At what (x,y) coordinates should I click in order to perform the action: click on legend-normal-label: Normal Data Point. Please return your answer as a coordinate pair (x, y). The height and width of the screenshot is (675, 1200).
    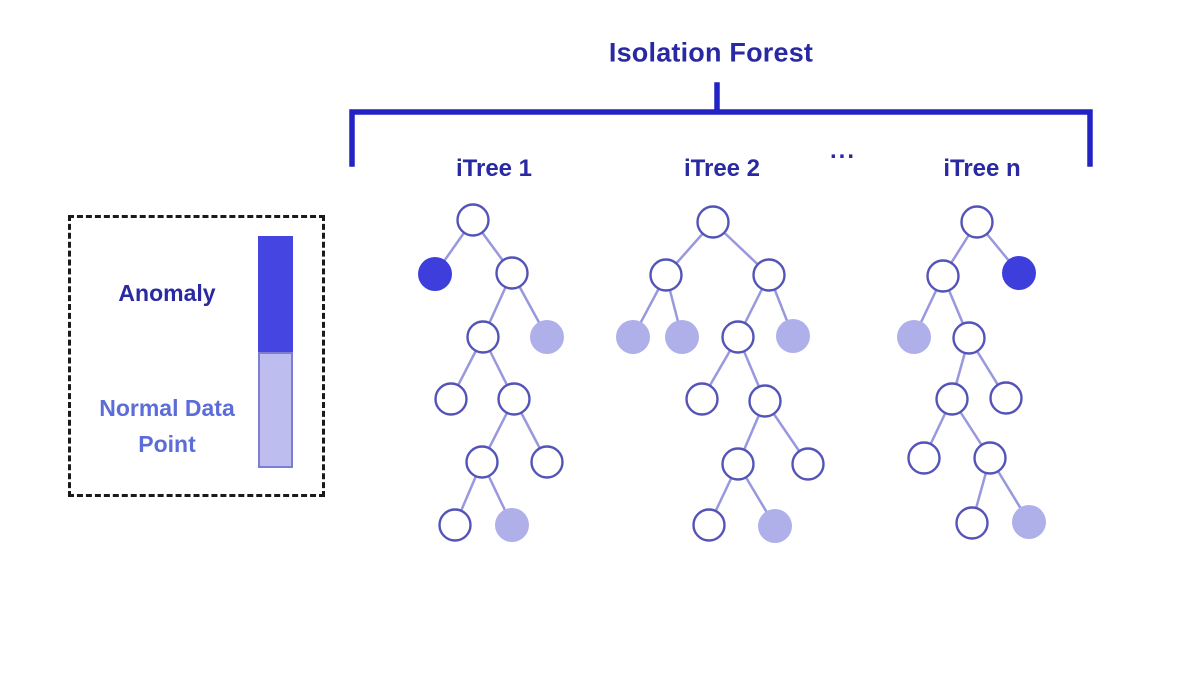
    Looking at the image, I should click on (167, 426).